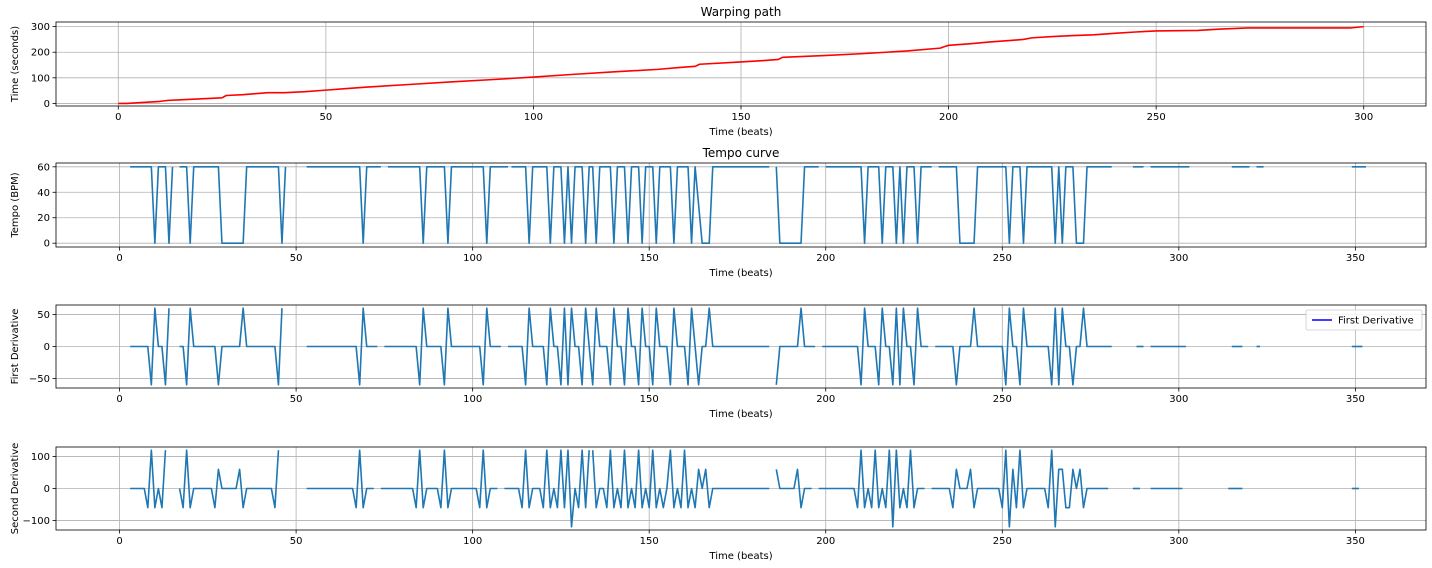 Image resolution: width=1432 pixels, height=568 pixels. Describe the element at coordinates (741, 153) in the screenshot. I see `chart-title: Tempo curve` at that location.